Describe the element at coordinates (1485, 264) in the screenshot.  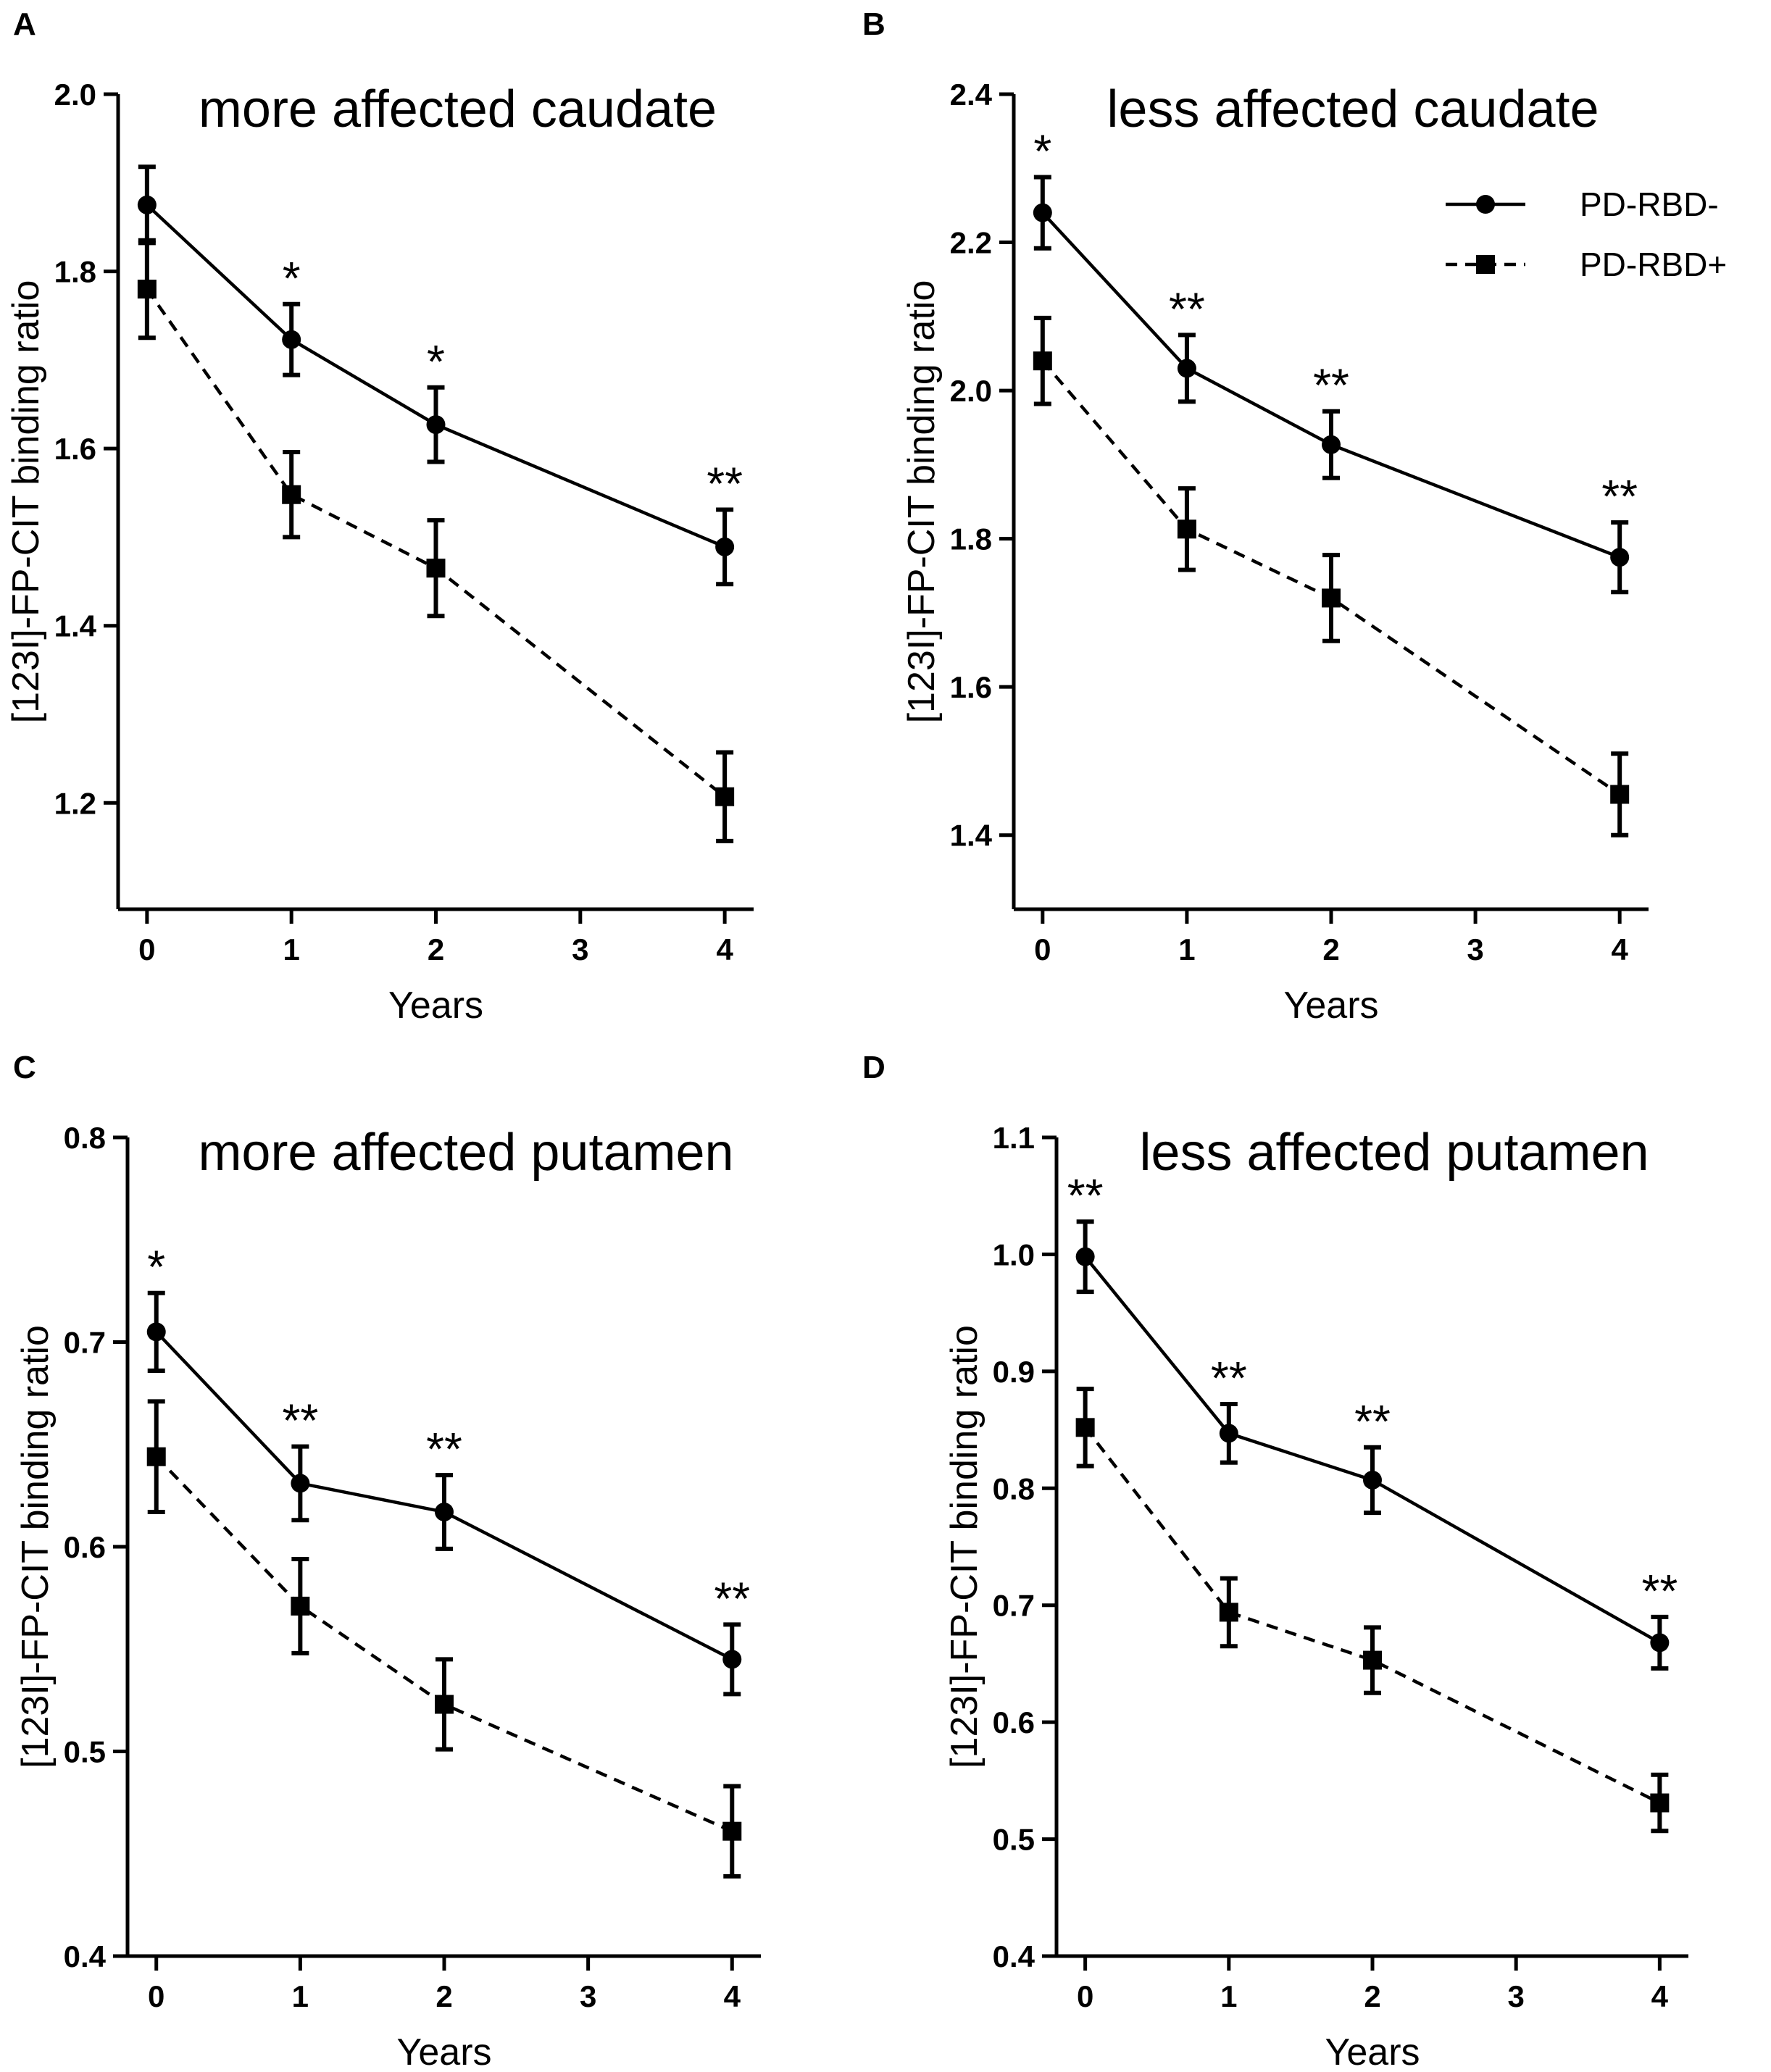
I see `legend-marker-square` at that location.